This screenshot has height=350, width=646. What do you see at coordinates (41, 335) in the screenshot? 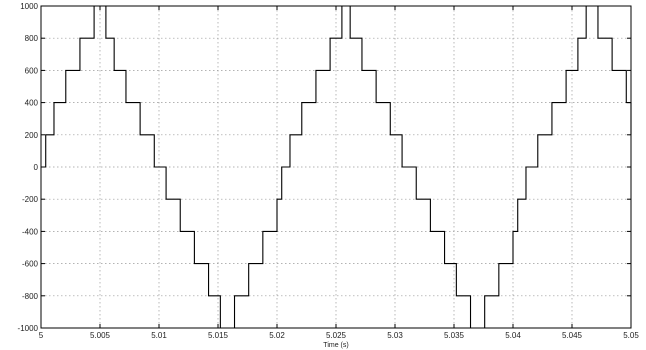
I see `x-tick-label: 5` at bounding box center [41, 335].